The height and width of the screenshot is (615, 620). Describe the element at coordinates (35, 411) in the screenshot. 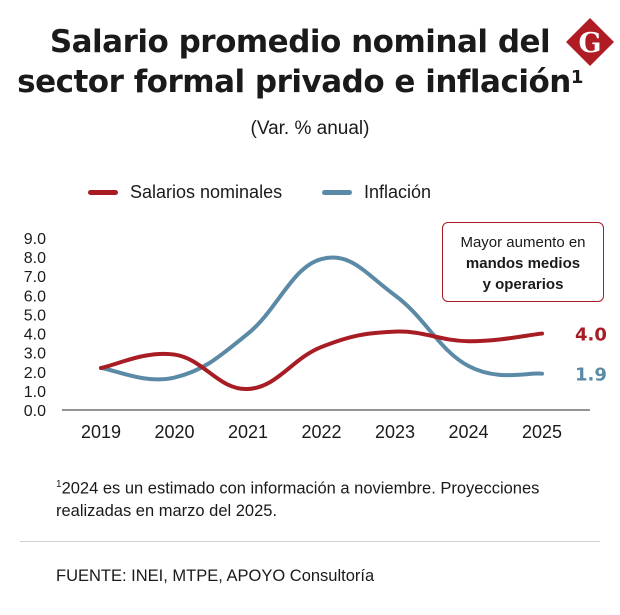

I see `y-tick-label: 0.0` at that location.